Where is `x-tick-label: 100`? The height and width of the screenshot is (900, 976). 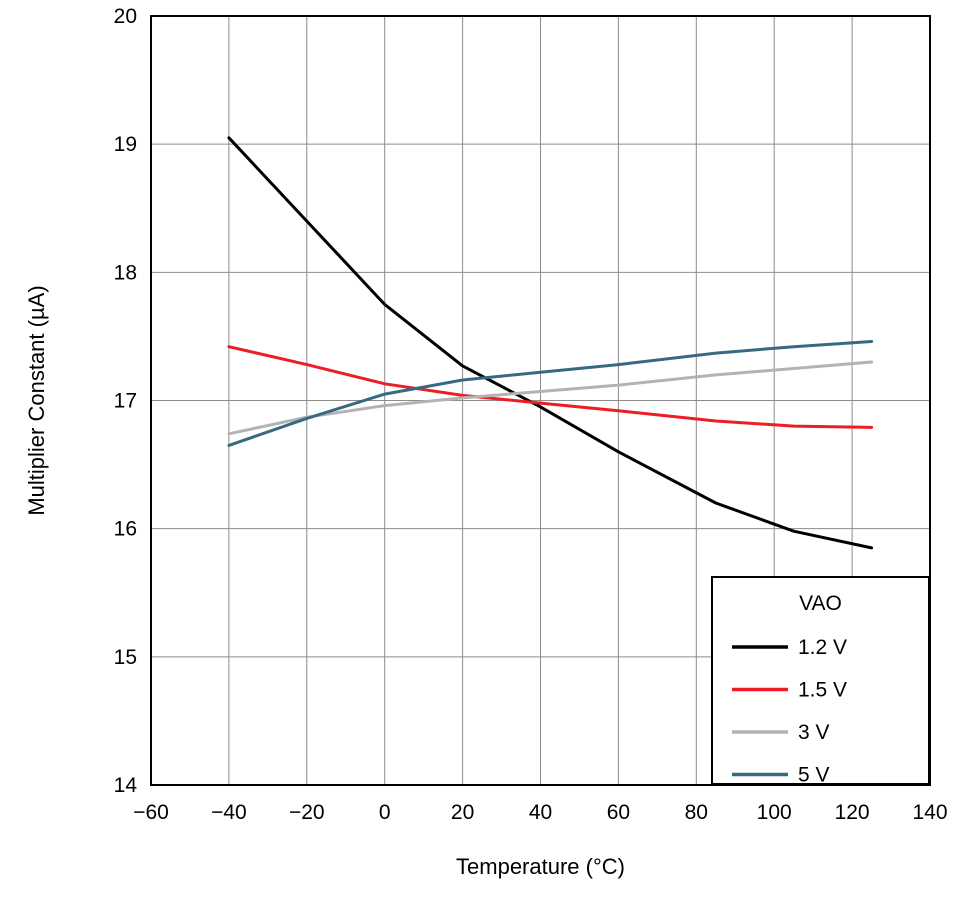
x-tick-label: 100 is located at coordinates (774, 812).